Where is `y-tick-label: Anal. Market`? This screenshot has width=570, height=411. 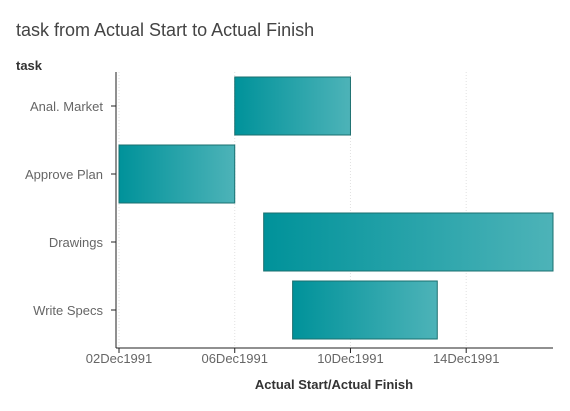
y-tick-label: Anal. Market is located at coordinates (66, 106).